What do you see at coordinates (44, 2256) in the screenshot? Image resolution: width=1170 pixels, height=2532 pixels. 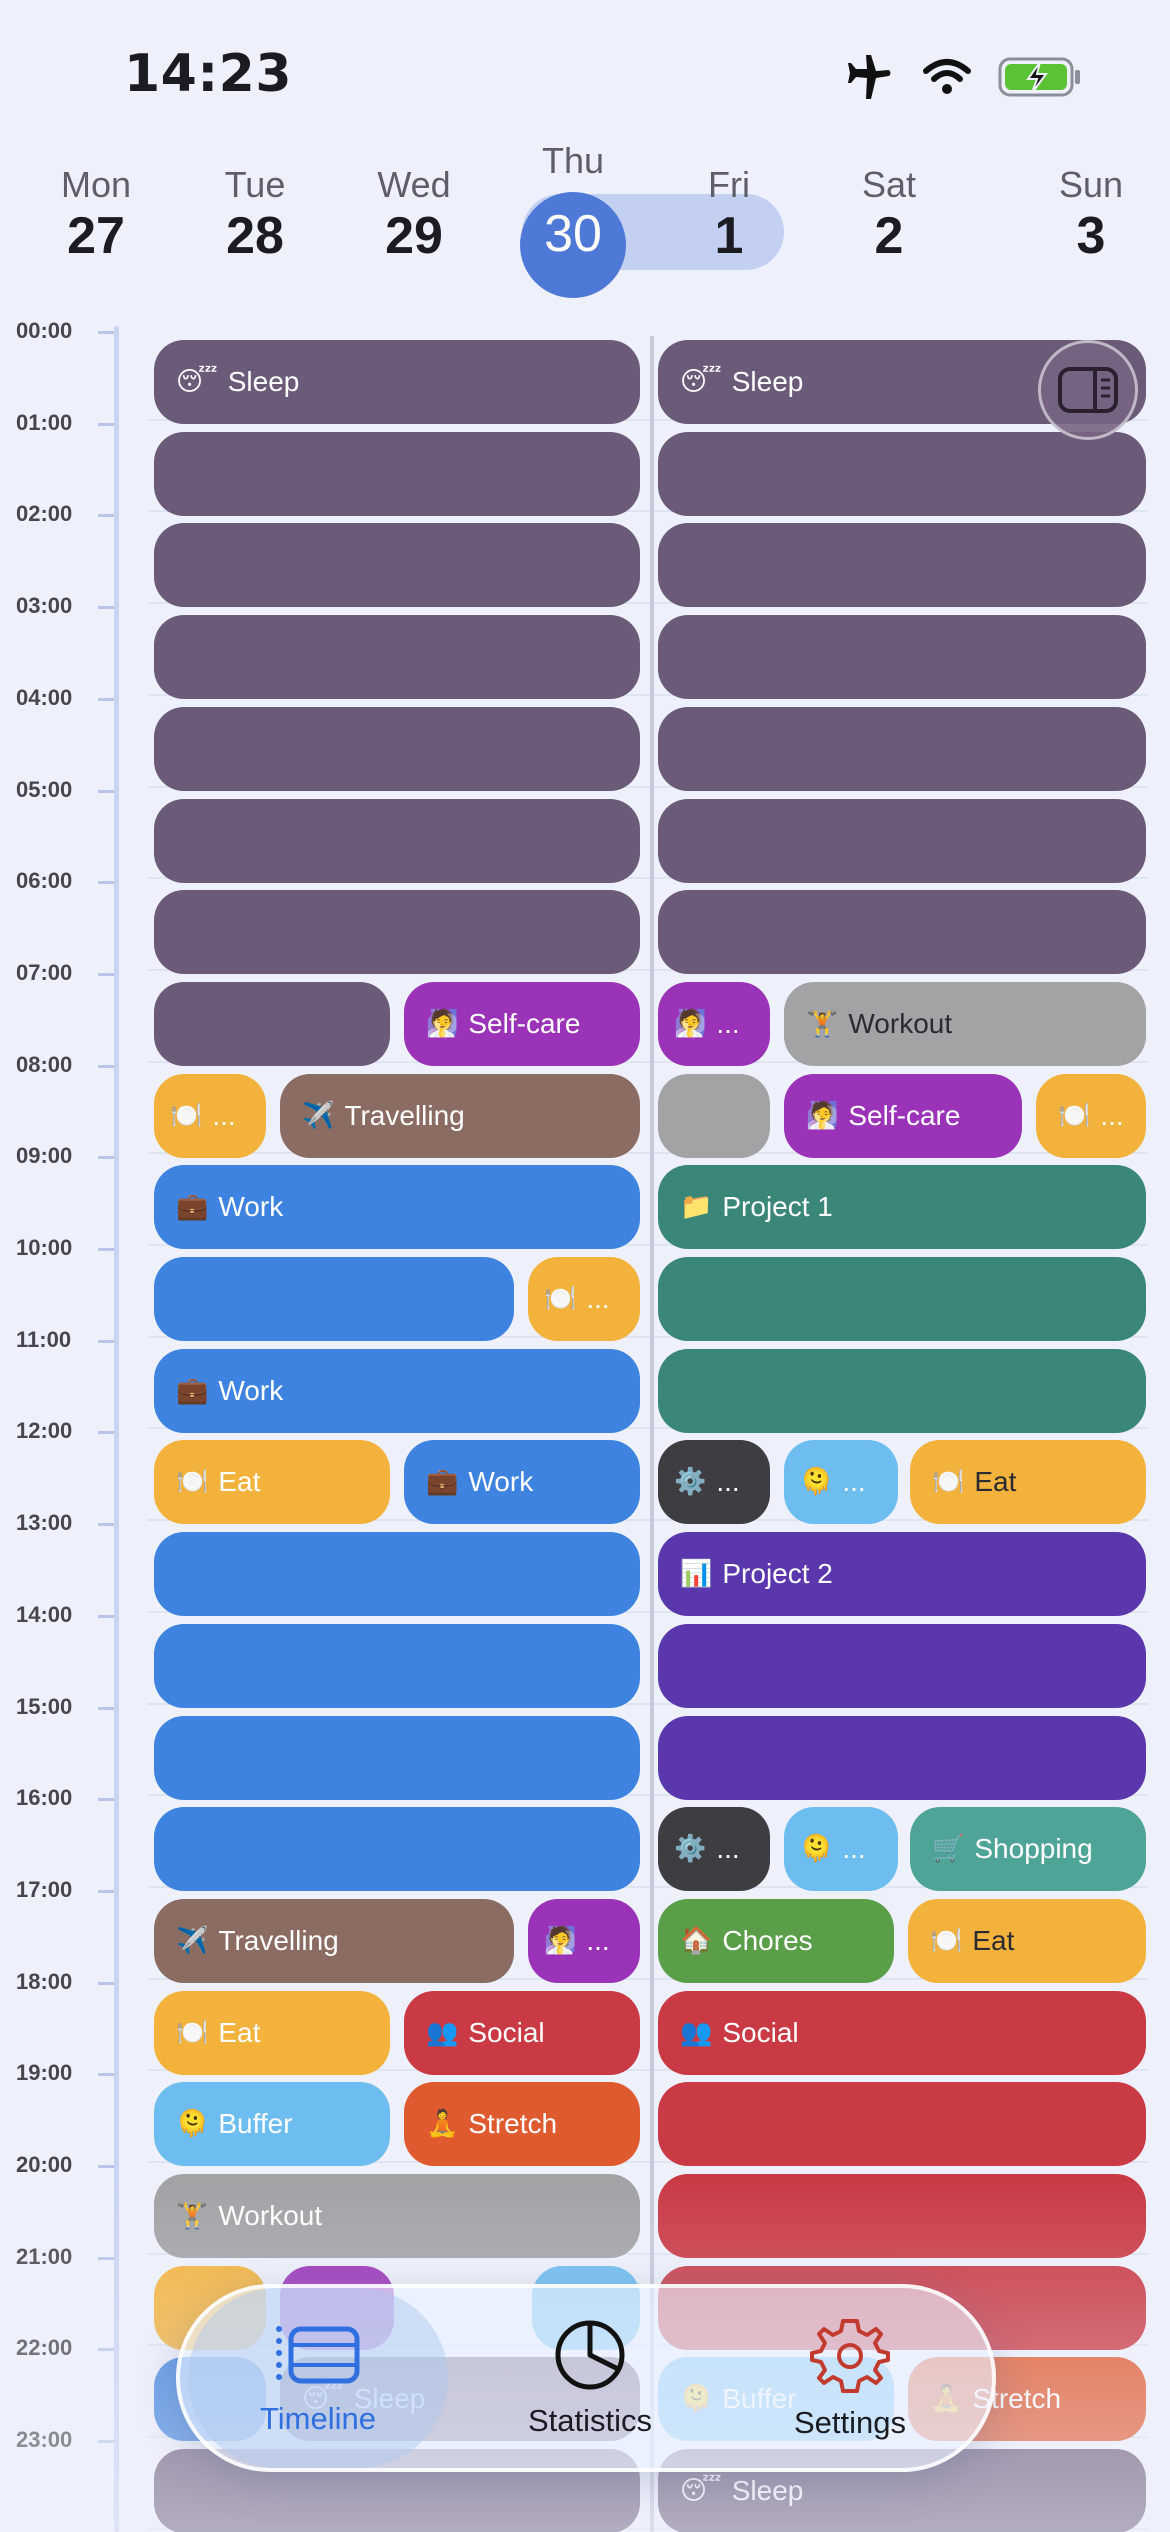 I see `hour-label: 21:00` at bounding box center [44, 2256].